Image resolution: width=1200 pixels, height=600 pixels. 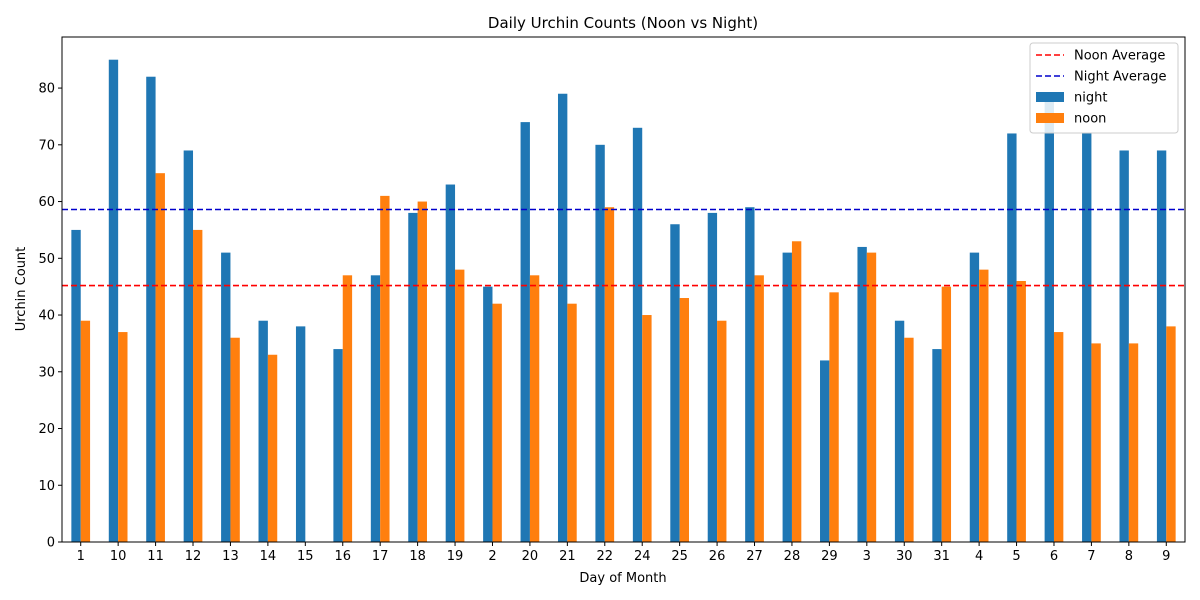 What do you see at coordinates (305, 556) in the screenshot?
I see `x-tick-label-15: 15` at bounding box center [305, 556].